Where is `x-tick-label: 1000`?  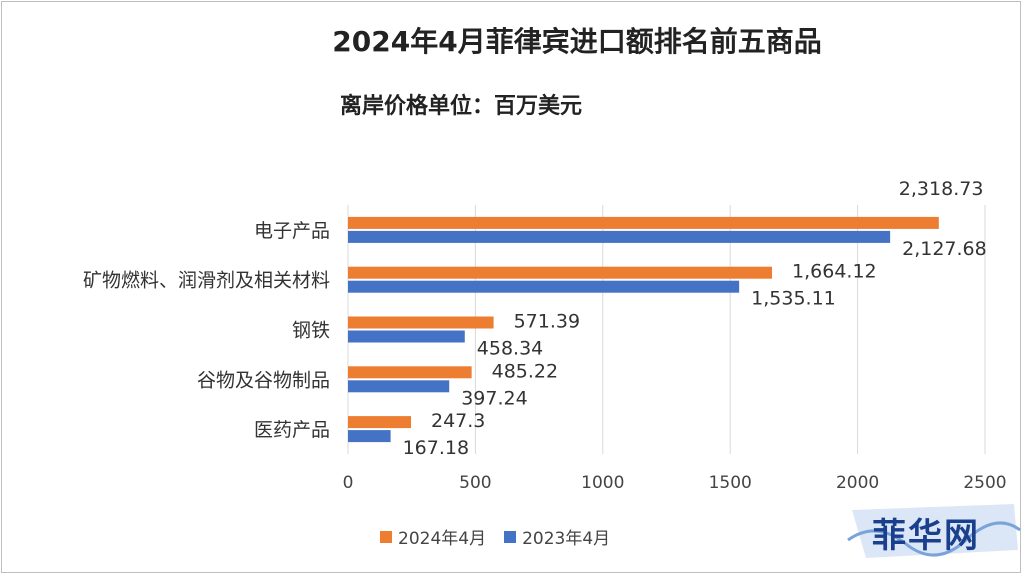
x-tick-label: 1000 is located at coordinates (602, 483).